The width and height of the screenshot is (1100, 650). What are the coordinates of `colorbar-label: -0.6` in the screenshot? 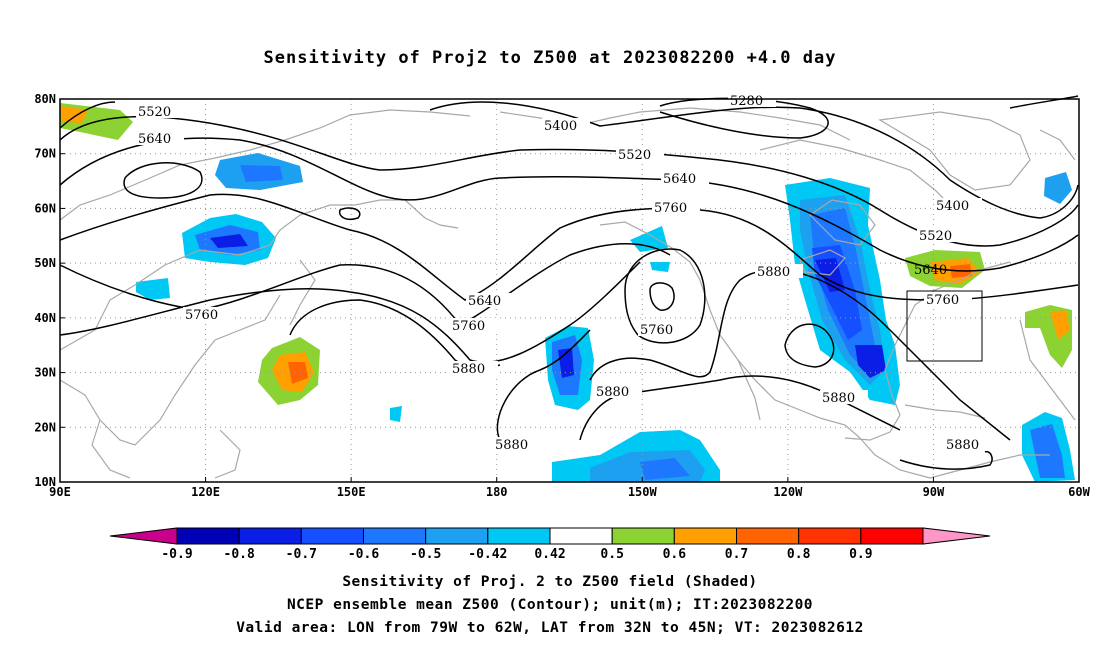 It's located at (363, 554).